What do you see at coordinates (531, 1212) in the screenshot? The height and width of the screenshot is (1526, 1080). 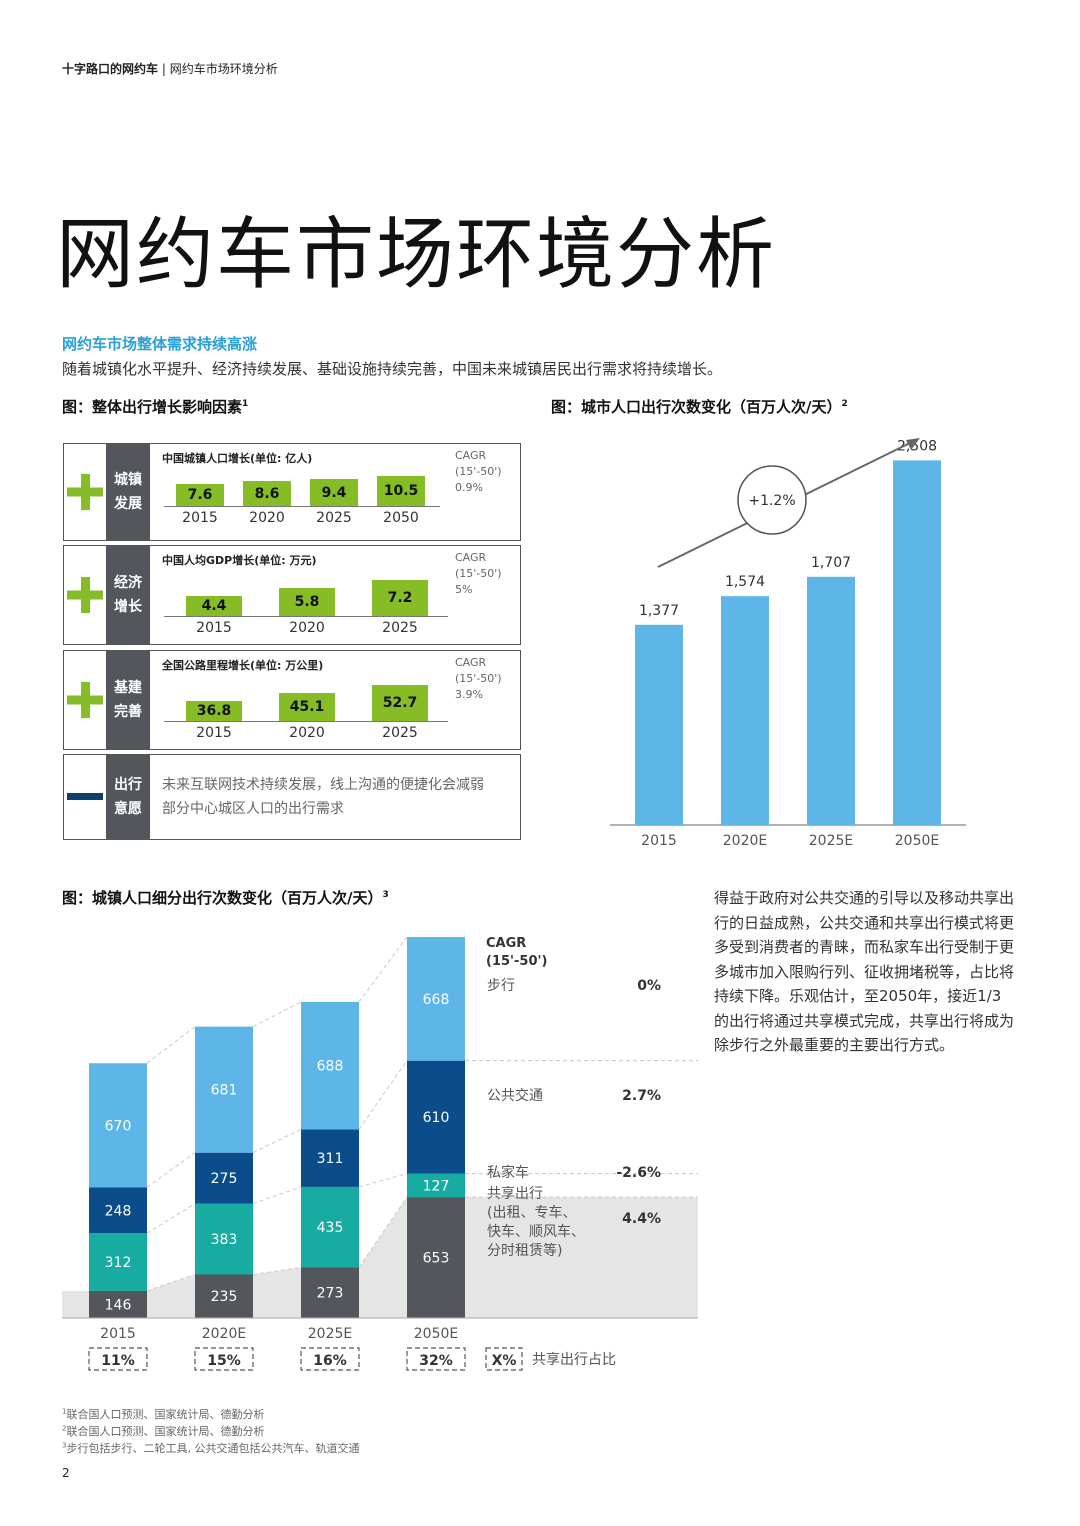 I see `series-label: (出租、专车、` at bounding box center [531, 1212].